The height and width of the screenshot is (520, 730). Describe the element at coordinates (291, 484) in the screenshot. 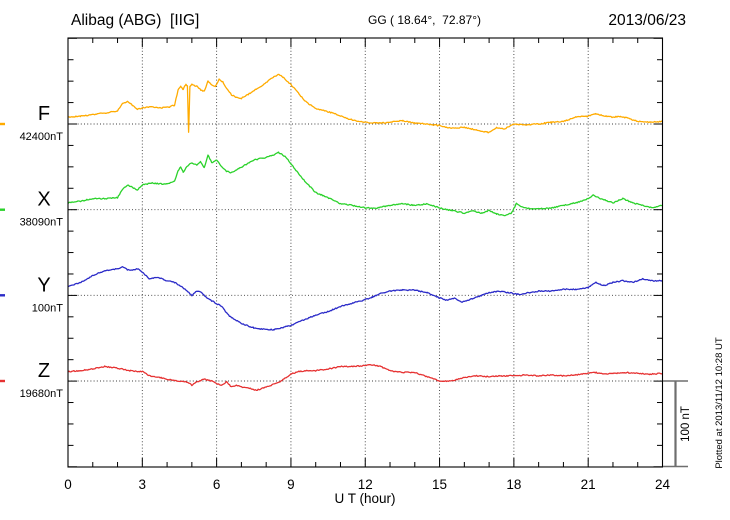

I see `x-tick-label: 9` at that location.